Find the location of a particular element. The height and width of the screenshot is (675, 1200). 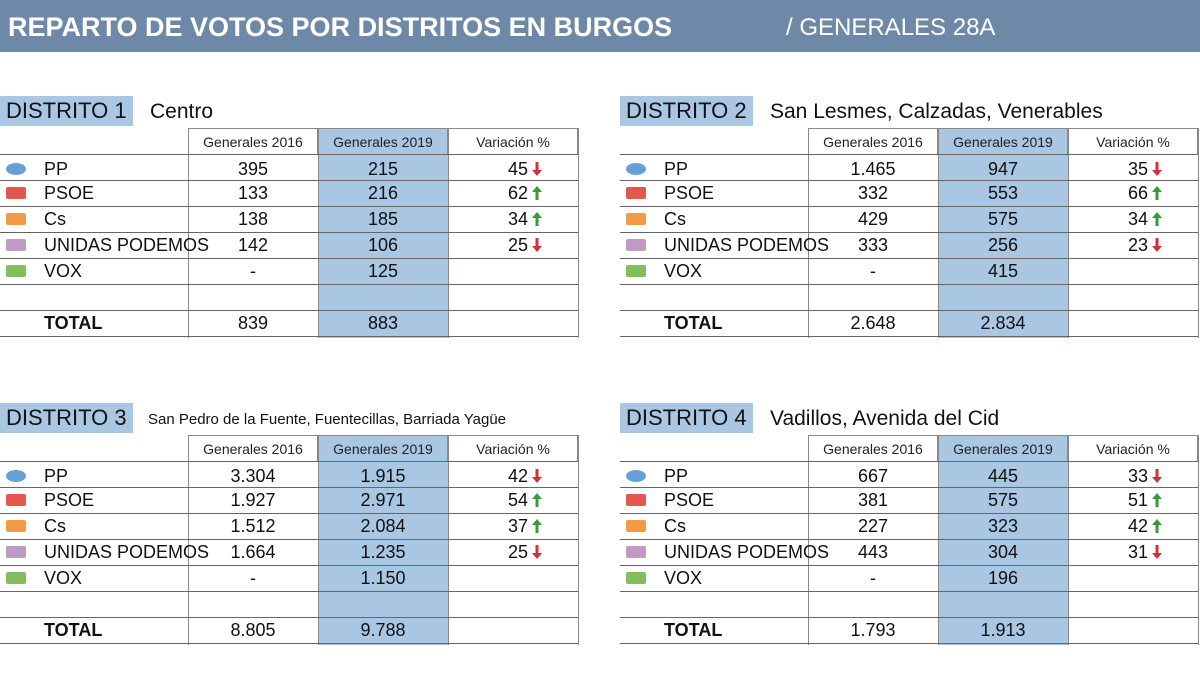

votes-2016: 1.664 is located at coordinates (253, 552).